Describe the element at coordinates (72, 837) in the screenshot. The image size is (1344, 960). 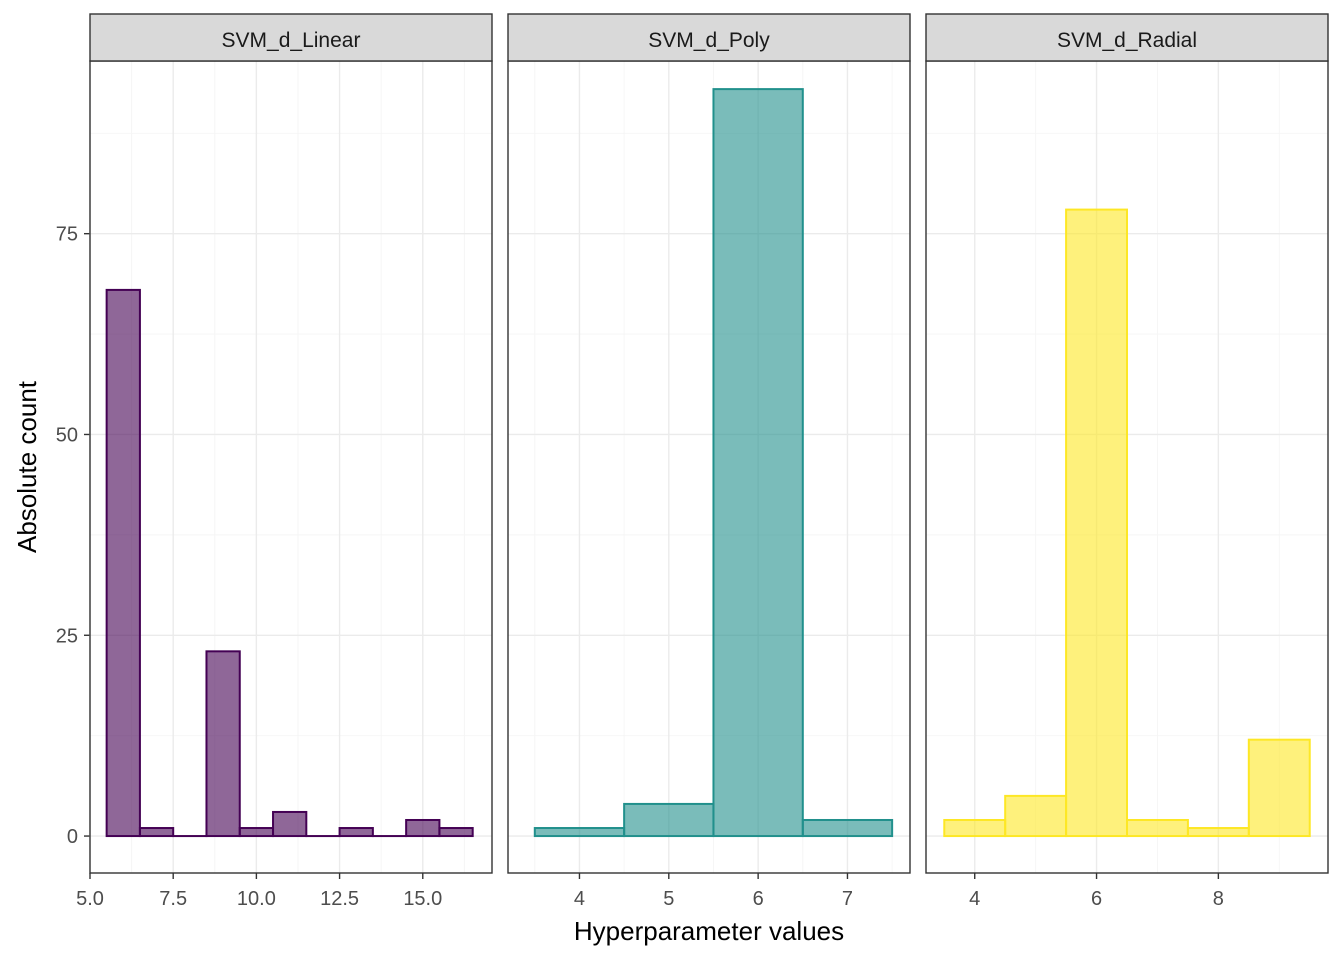
I see `y-tick-label: 0` at that location.